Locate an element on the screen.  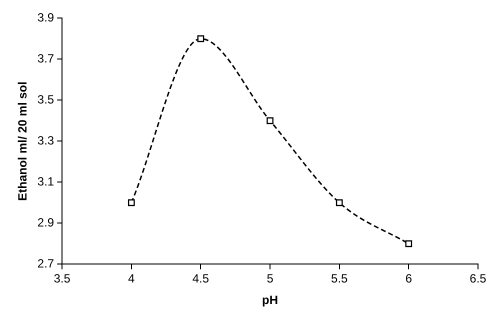
x-tick-label: 4 is located at coordinates (132, 279).